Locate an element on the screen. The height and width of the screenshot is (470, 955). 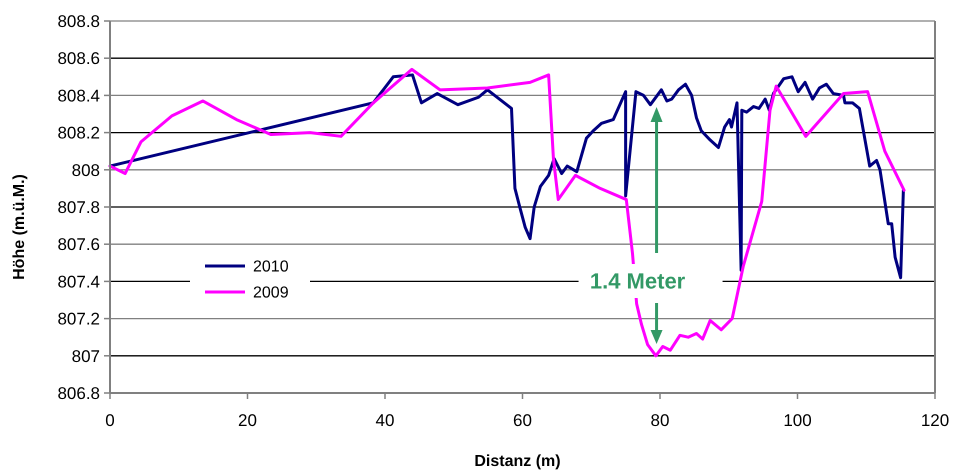
y-tick-label: 807.8 is located at coordinates (78, 207).